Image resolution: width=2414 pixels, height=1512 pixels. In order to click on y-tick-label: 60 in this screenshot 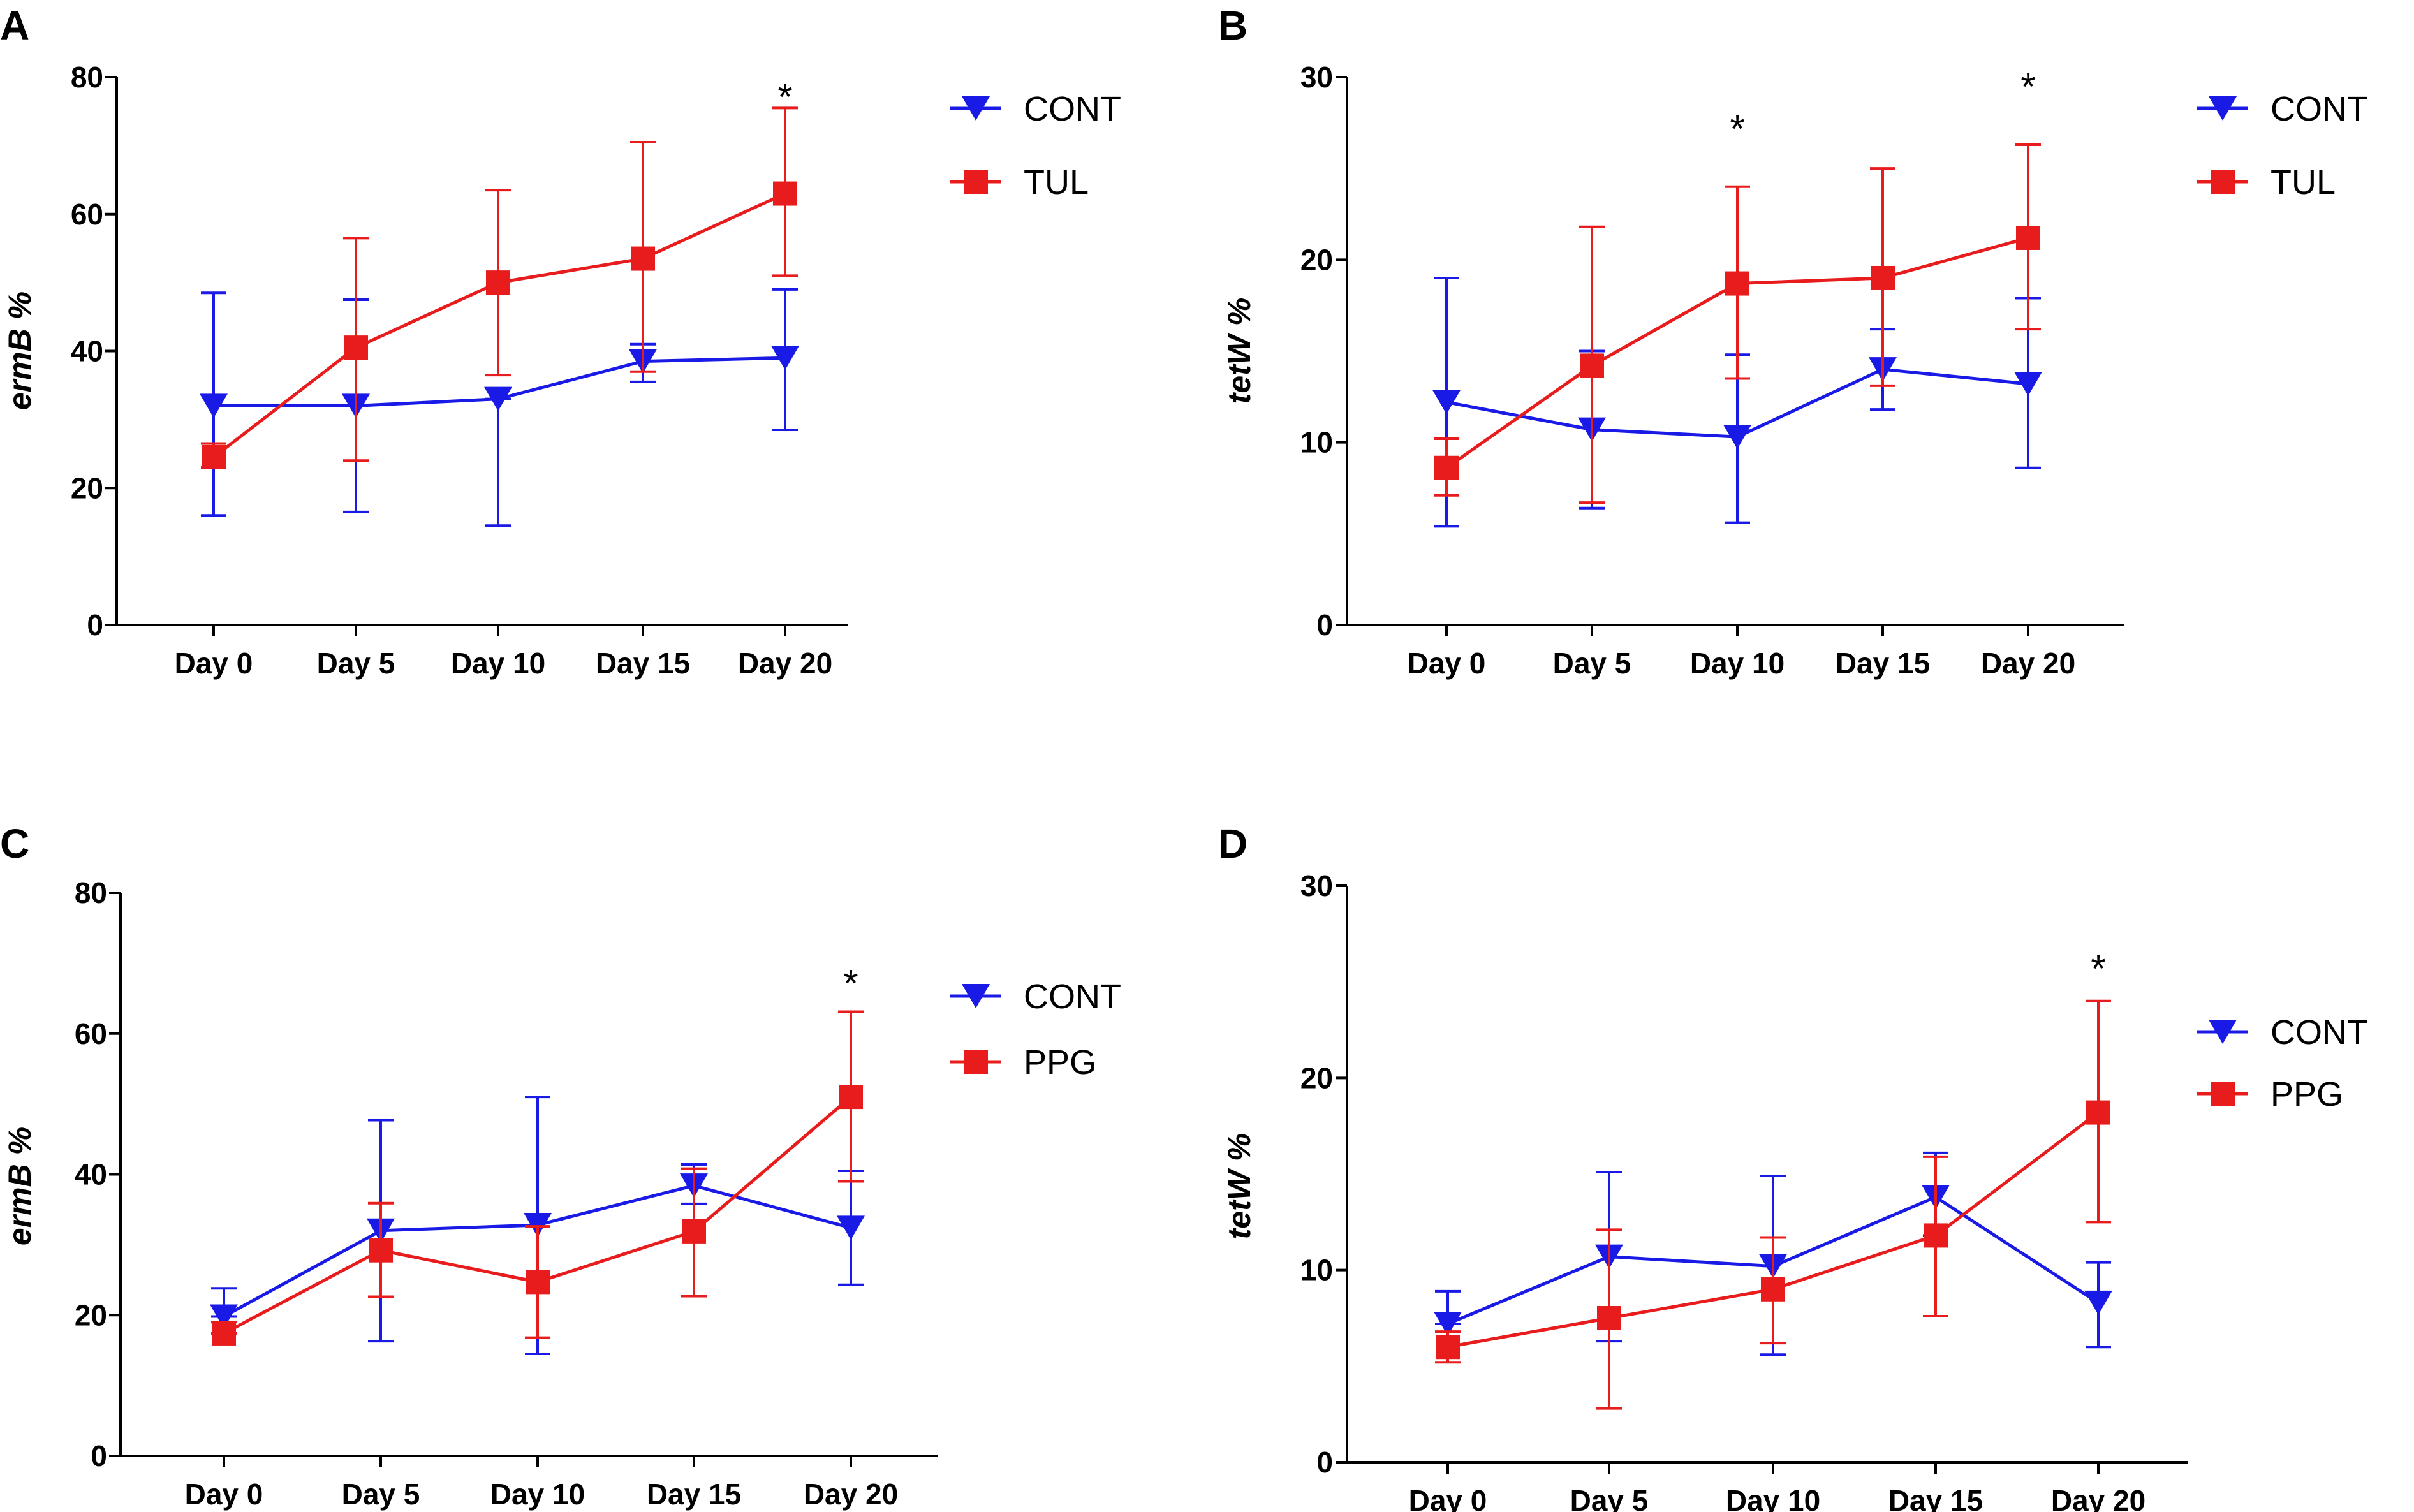, I will do `click(91, 1033)`.